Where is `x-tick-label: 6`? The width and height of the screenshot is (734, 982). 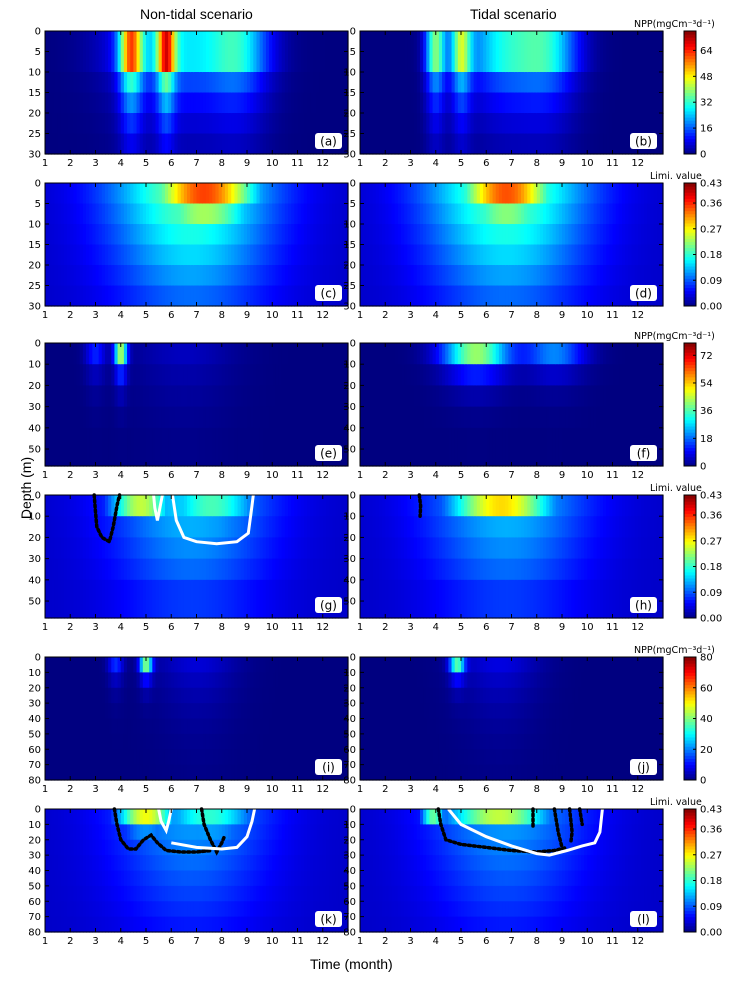
x-tick-label: 6 is located at coordinates (486, 315).